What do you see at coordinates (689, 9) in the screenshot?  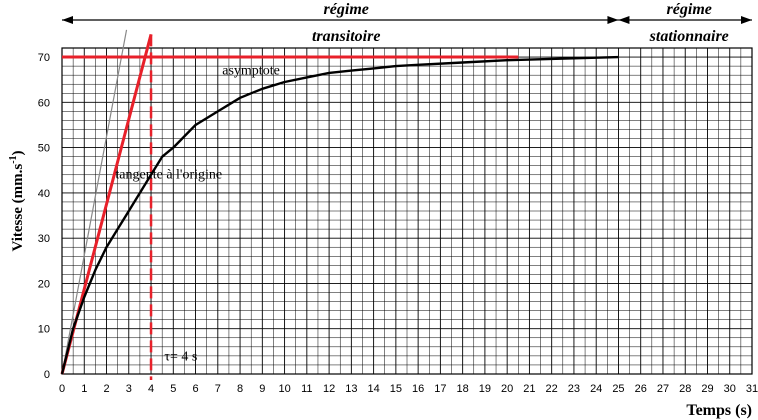 I see `stationary-label-1: régime` at bounding box center [689, 9].